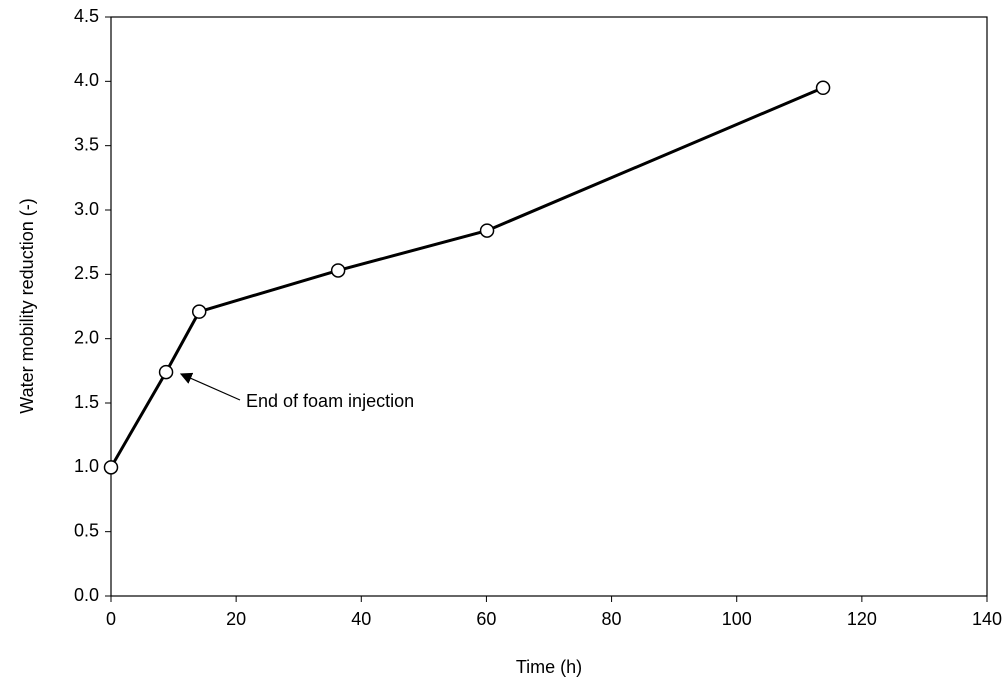 This screenshot has width=1004, height=684. I want to click on x-tick-label: 140, so click(987, 619).